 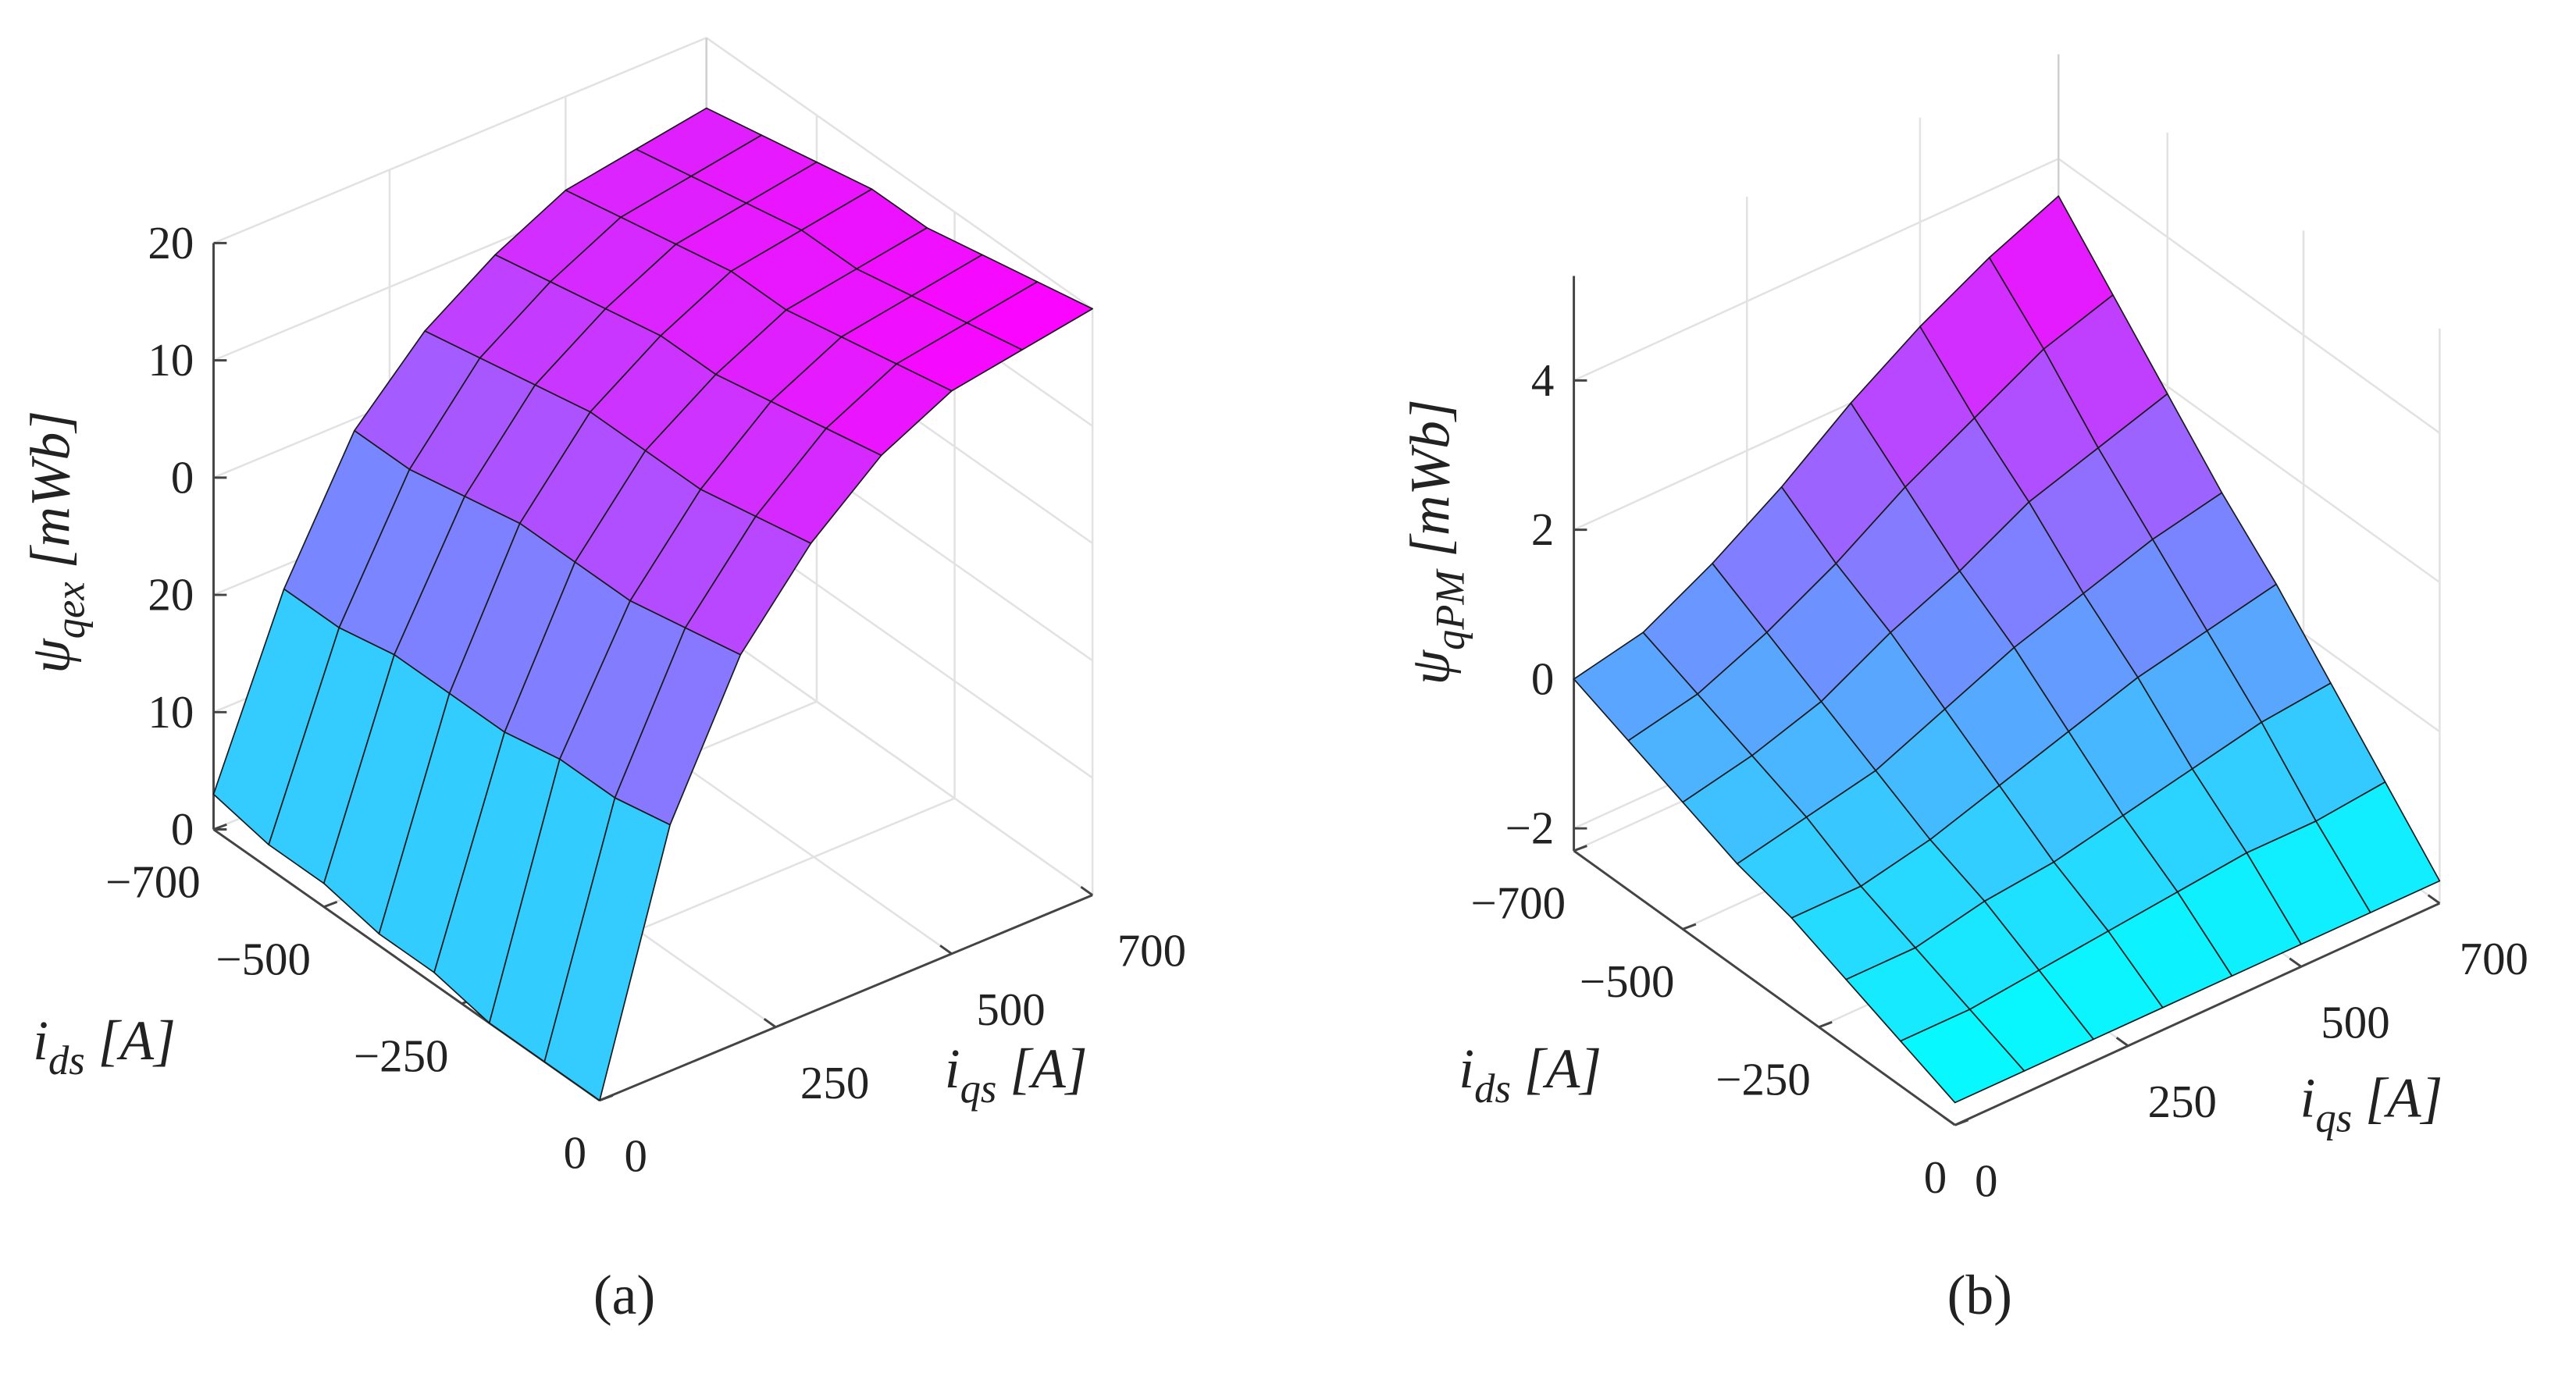 I want to click on axis-subscript: qPM, so click(x=1450, y=609).